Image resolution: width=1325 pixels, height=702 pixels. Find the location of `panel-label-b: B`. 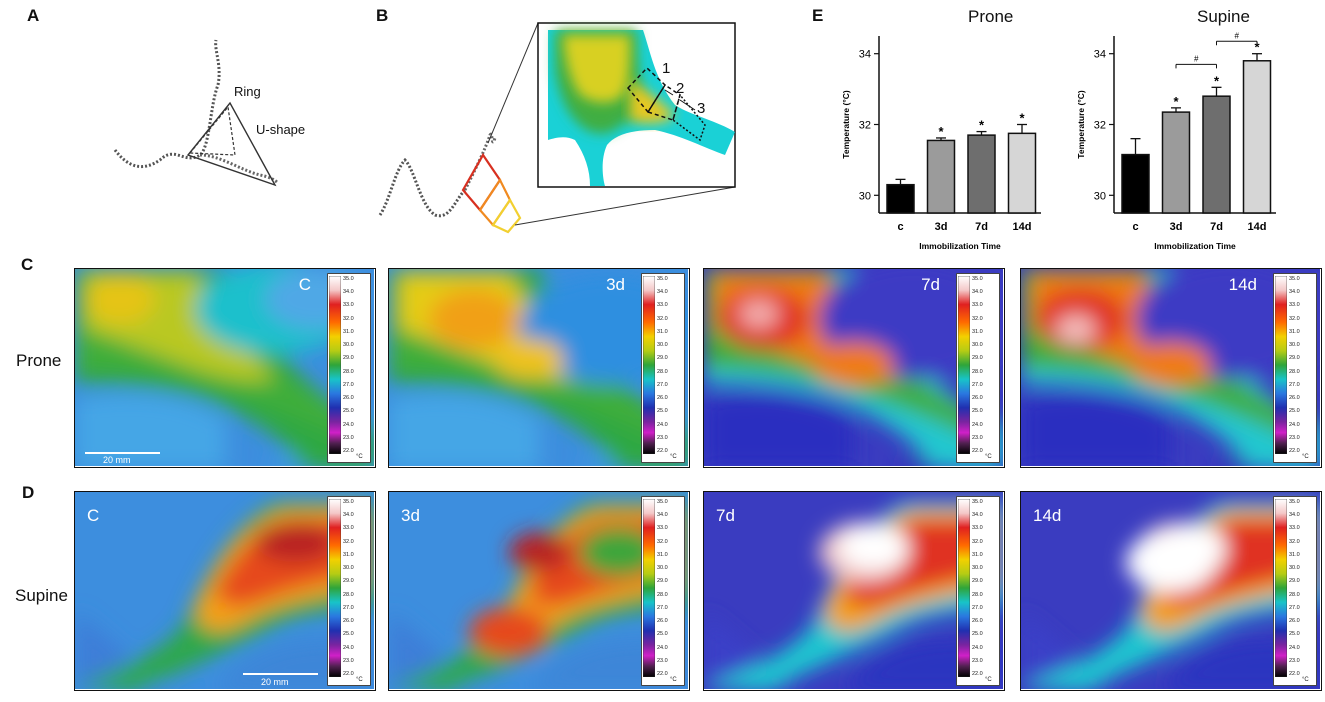

panel-label-b: B is located at coordinates (382, 15).